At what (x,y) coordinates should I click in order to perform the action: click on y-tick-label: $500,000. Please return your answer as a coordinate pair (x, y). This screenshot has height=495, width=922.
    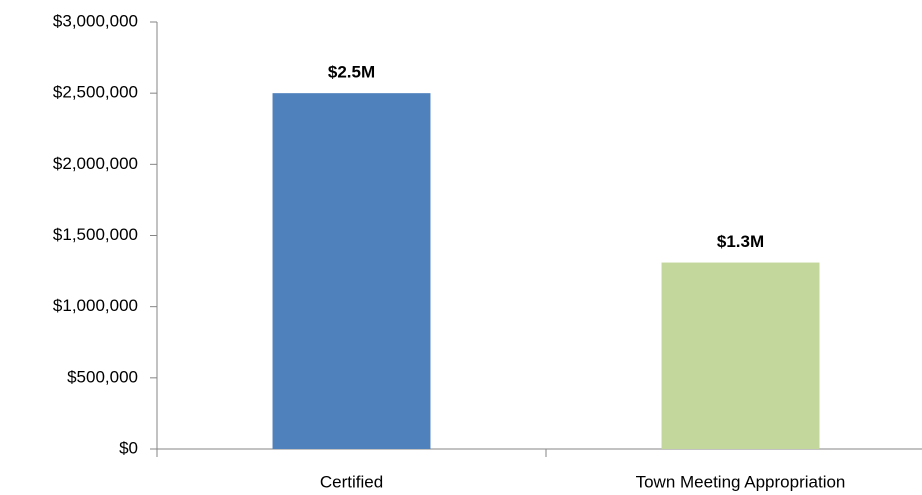
    Looking at the image, I should click on (102, 376).